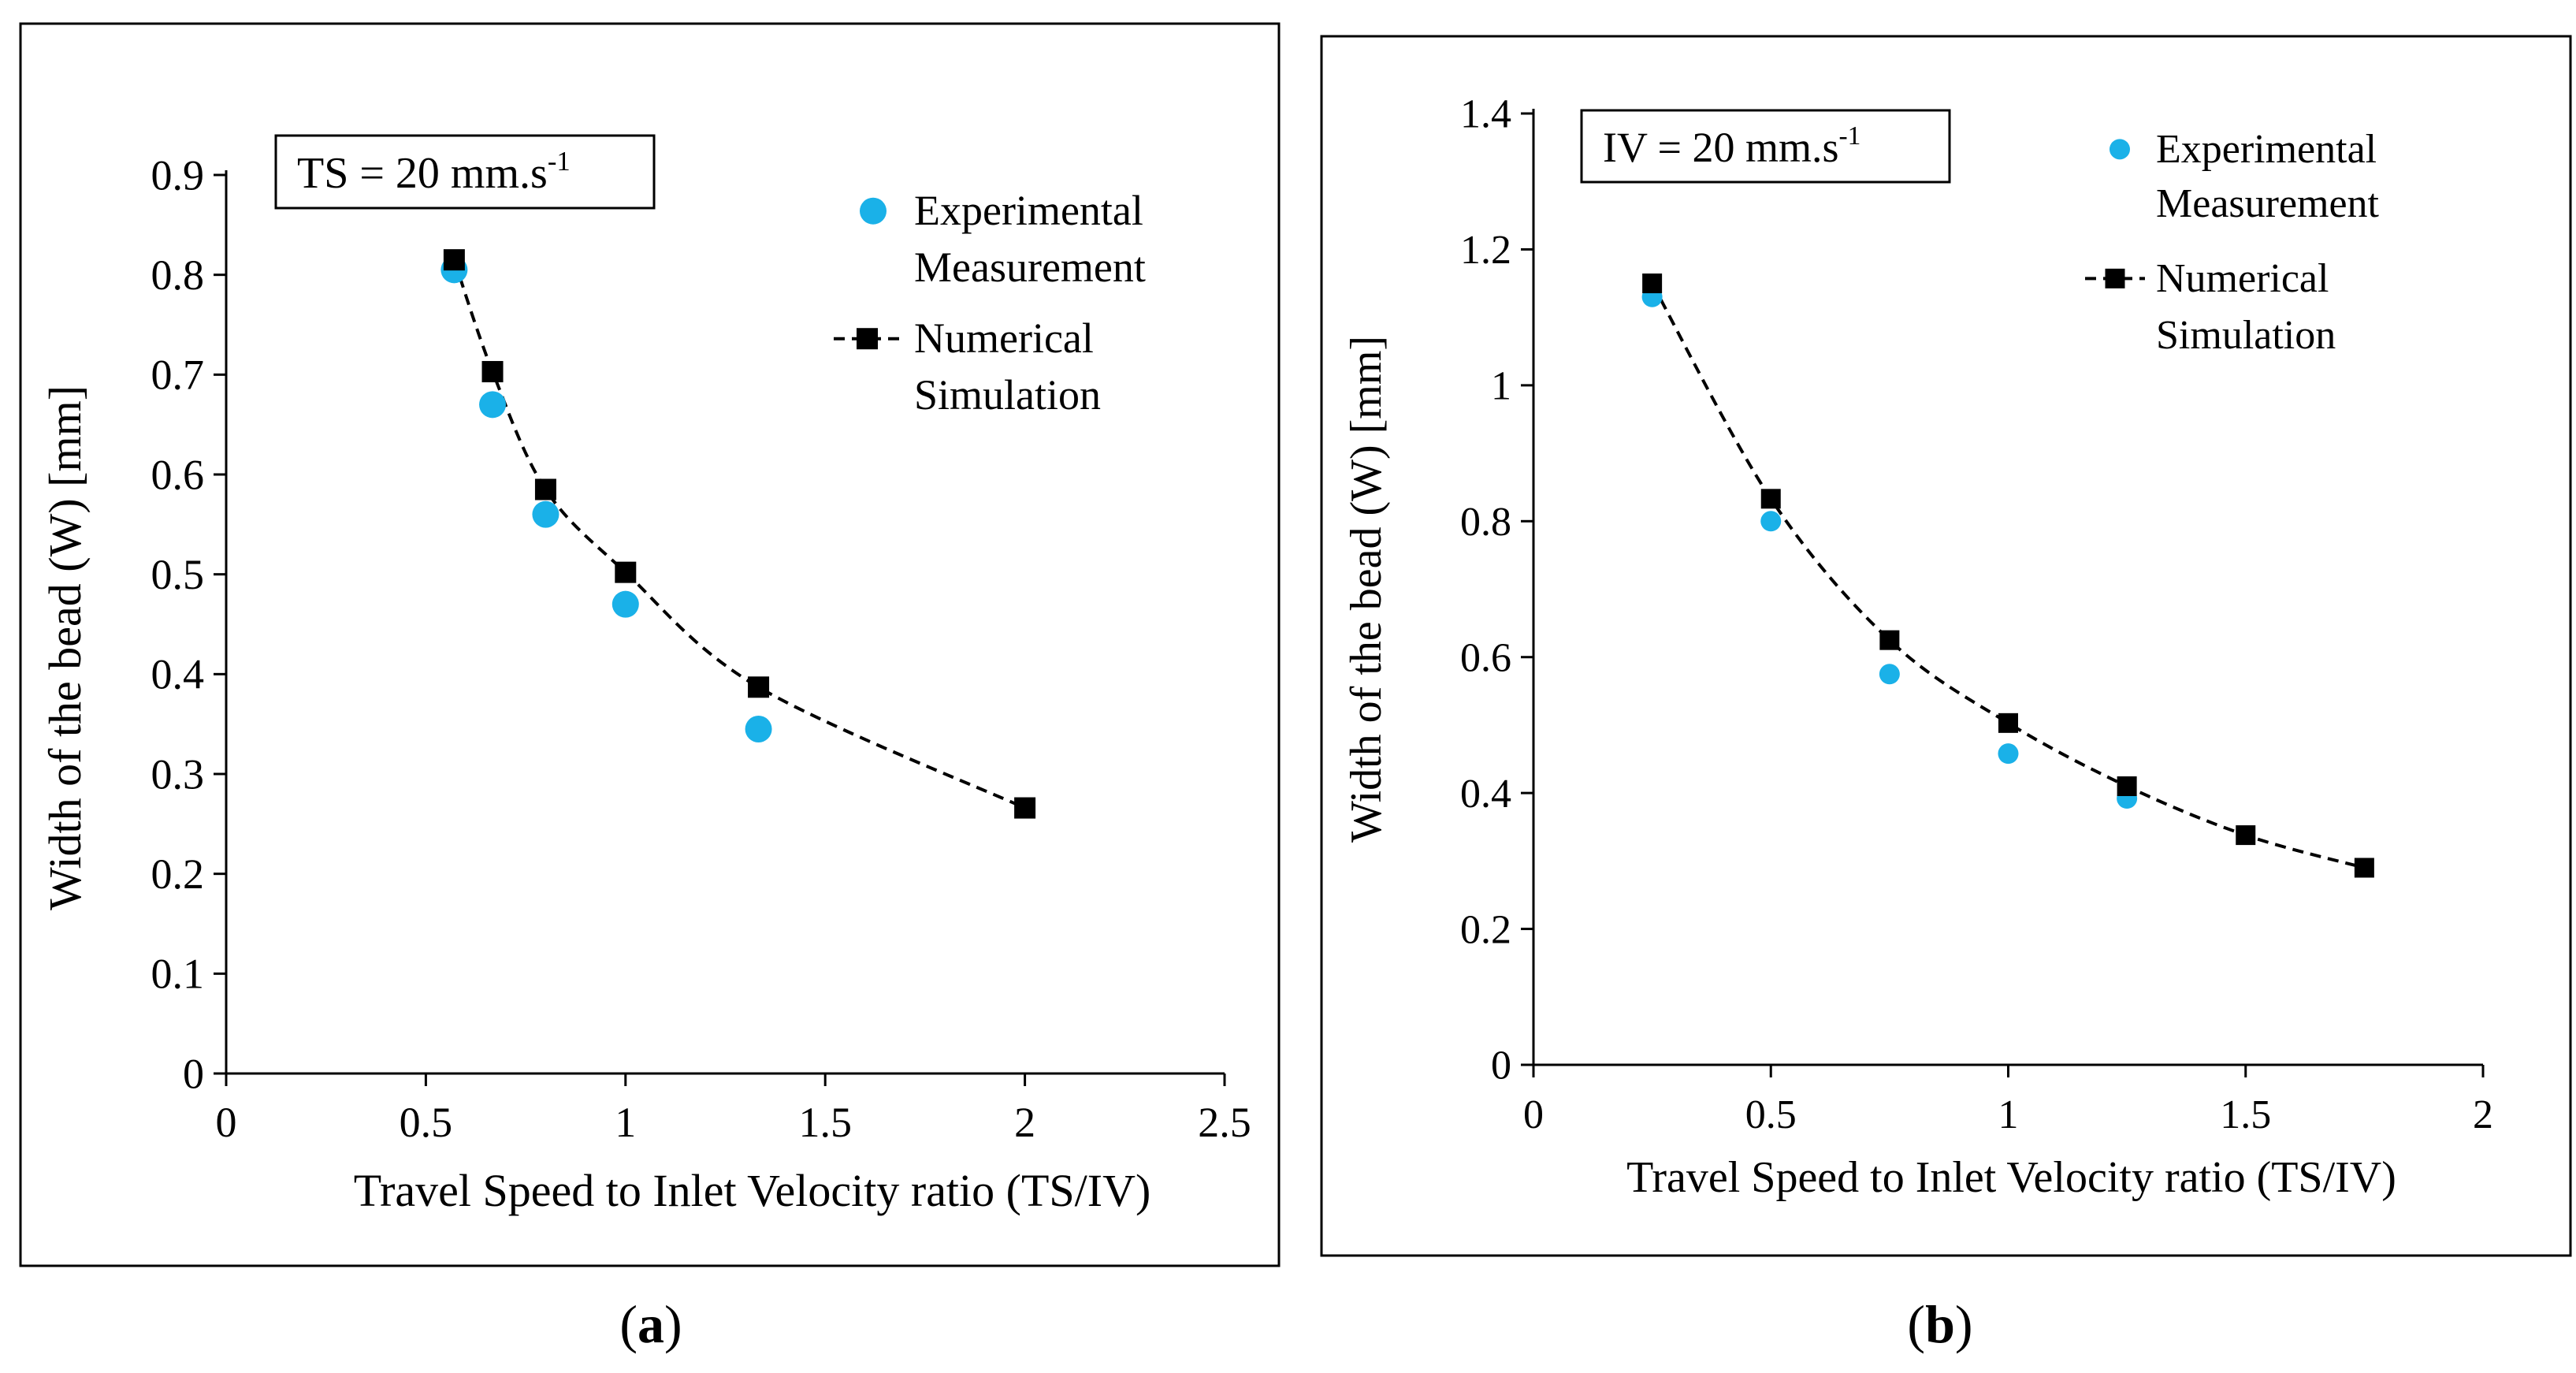 The image size is (2576, 1373). Describe the element at coordinates (2483, 1114) in the screenshot. I see `b-x-tick-label: 2` at that location.